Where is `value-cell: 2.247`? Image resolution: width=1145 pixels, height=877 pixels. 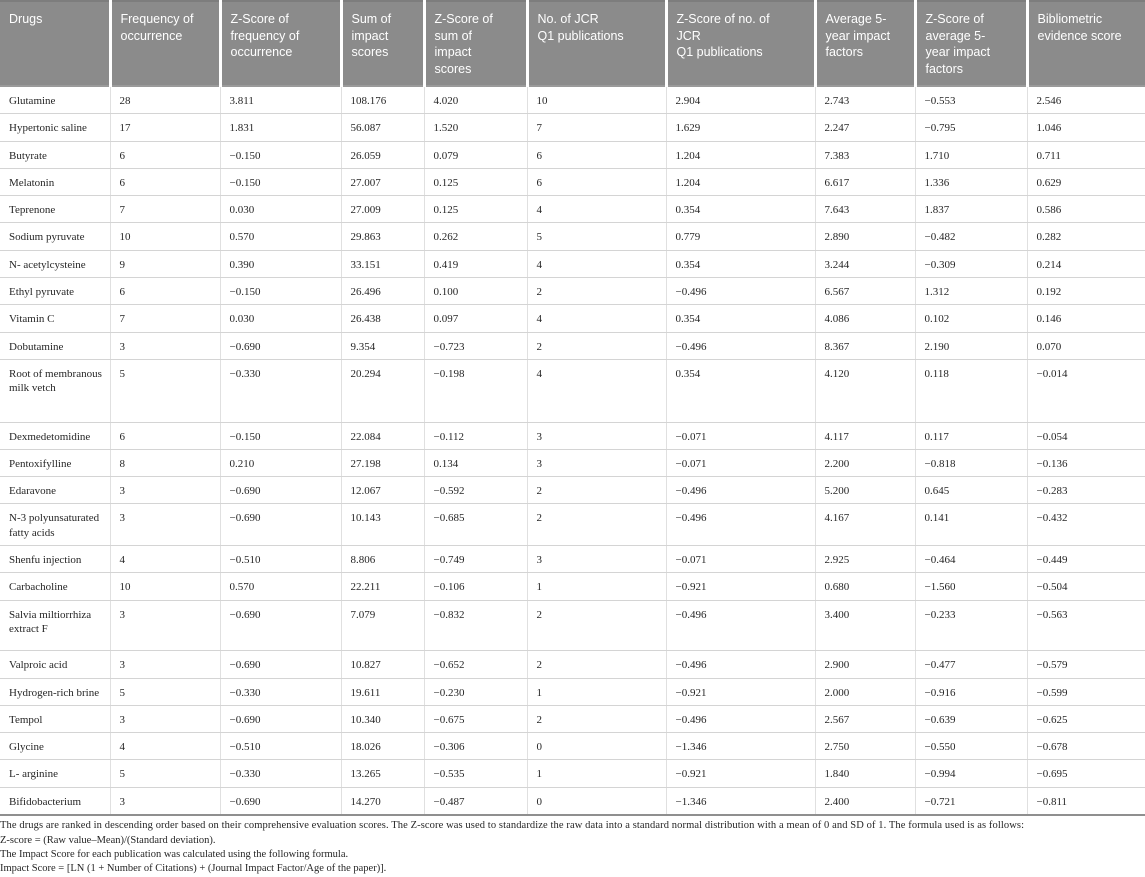
value-cell: 2.247 is located at coordinates (865, 127).